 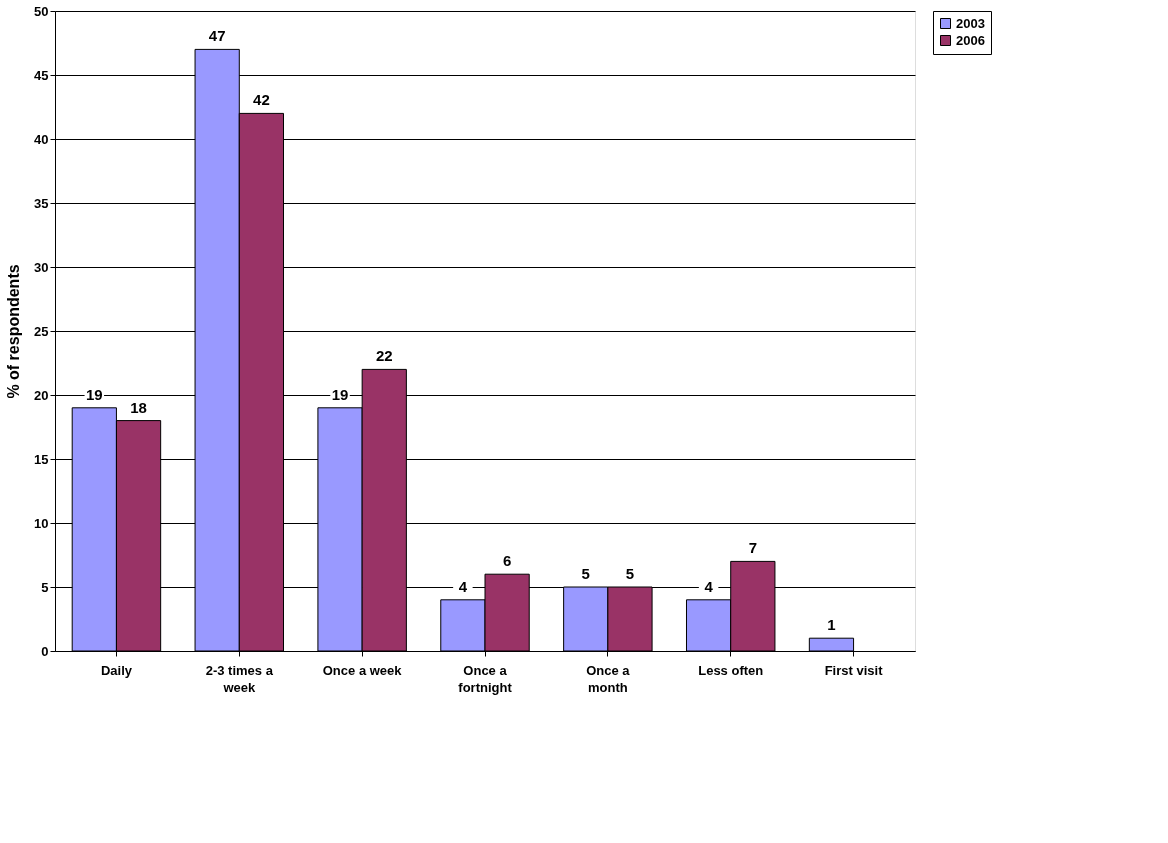 What do you see at coordinates (384, 356) in the screenshot?
I see `data-label: 22` at bounding box center [384, 356].